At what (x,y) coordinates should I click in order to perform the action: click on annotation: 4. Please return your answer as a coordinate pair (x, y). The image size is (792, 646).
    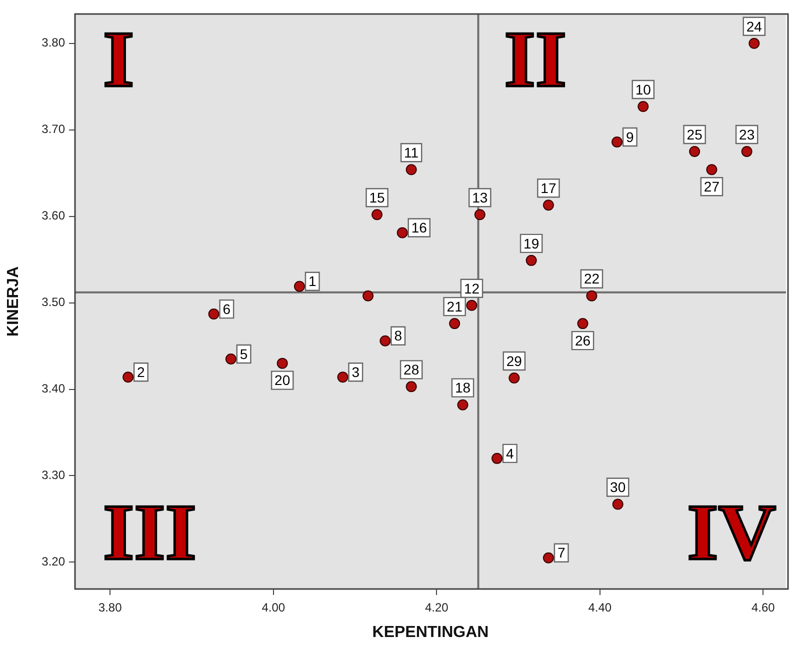
    Looking at the image, I should click on (510, 453).